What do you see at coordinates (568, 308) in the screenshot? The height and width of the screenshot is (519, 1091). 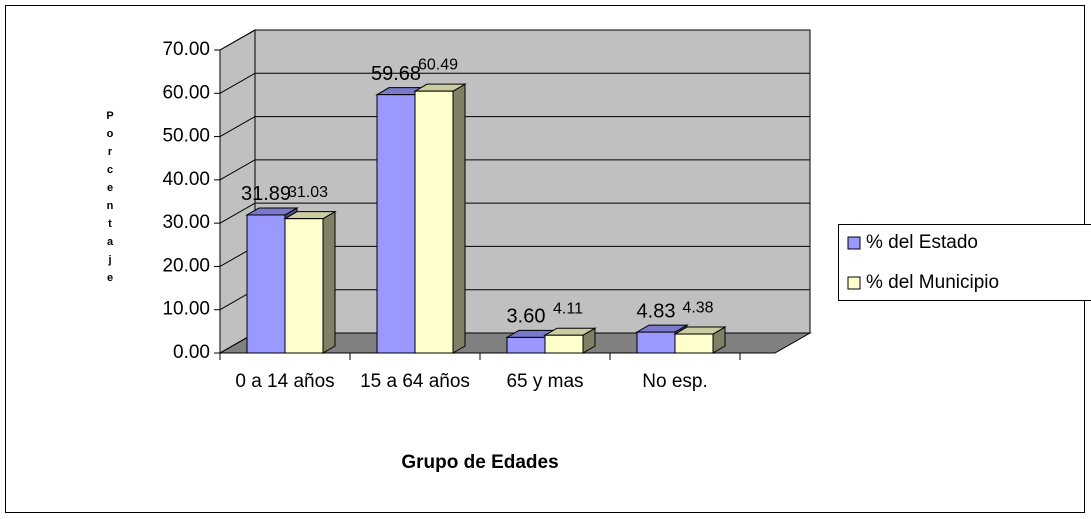 I see `data-label: 4.11` at bounding box center [568, 308].